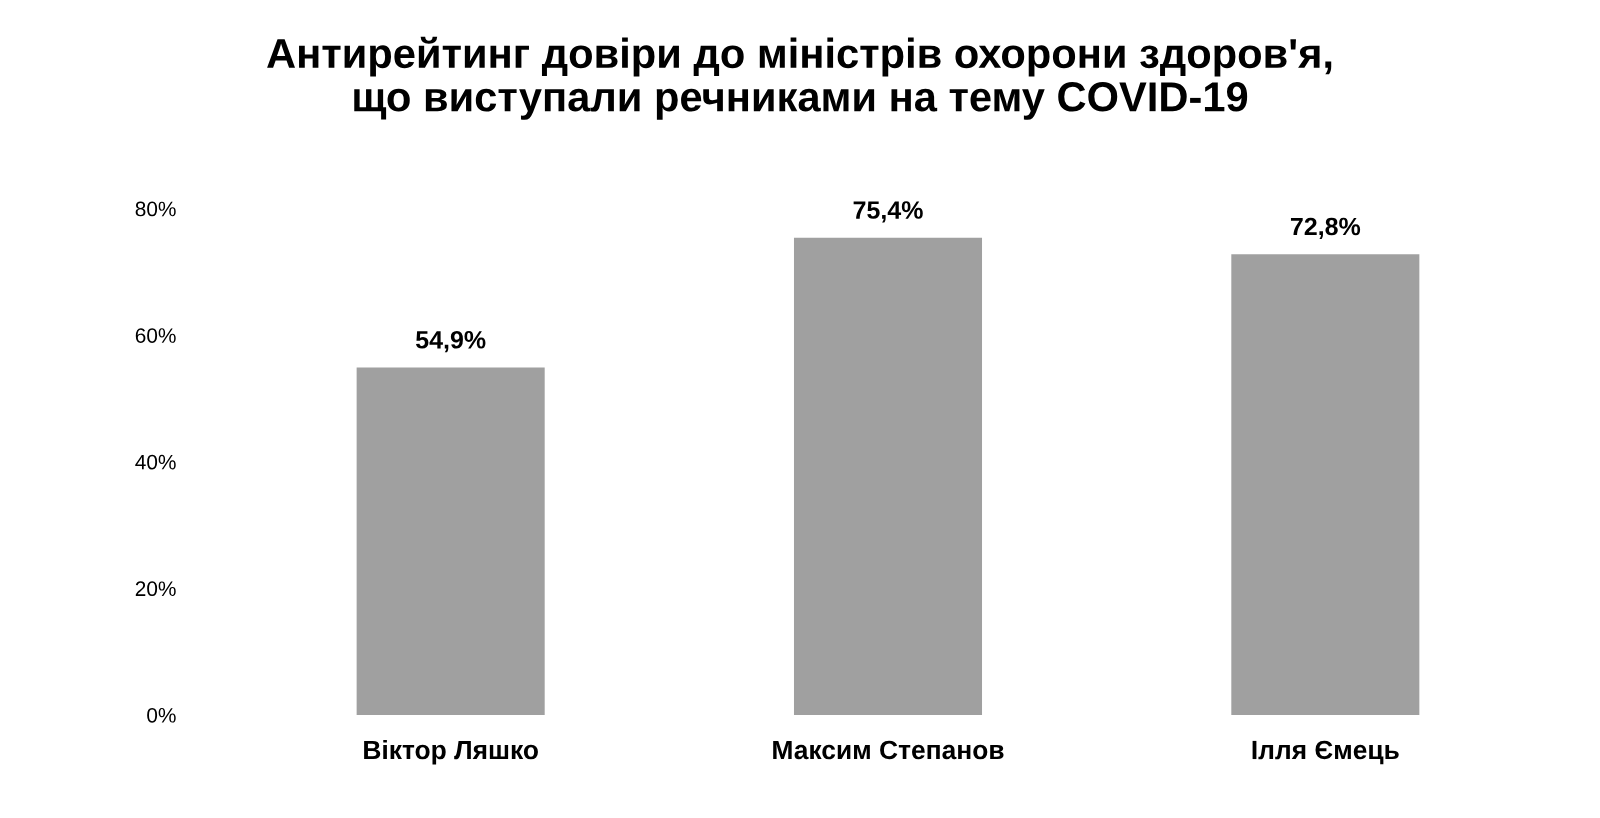 The width and height of the screenshot is (1600, 818). Describe the element at coordinates (155, 462) in the screenshot. I see `y-tick-label: 40%` at that location.